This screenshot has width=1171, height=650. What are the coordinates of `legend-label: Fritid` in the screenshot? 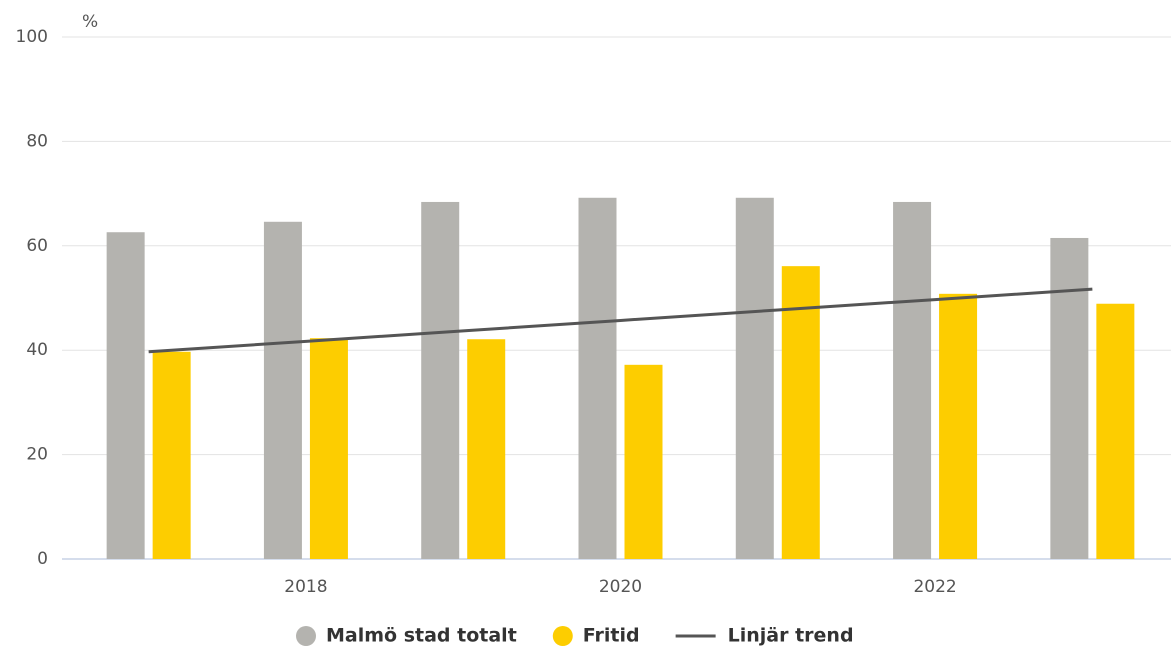 It's located at (611, 636).